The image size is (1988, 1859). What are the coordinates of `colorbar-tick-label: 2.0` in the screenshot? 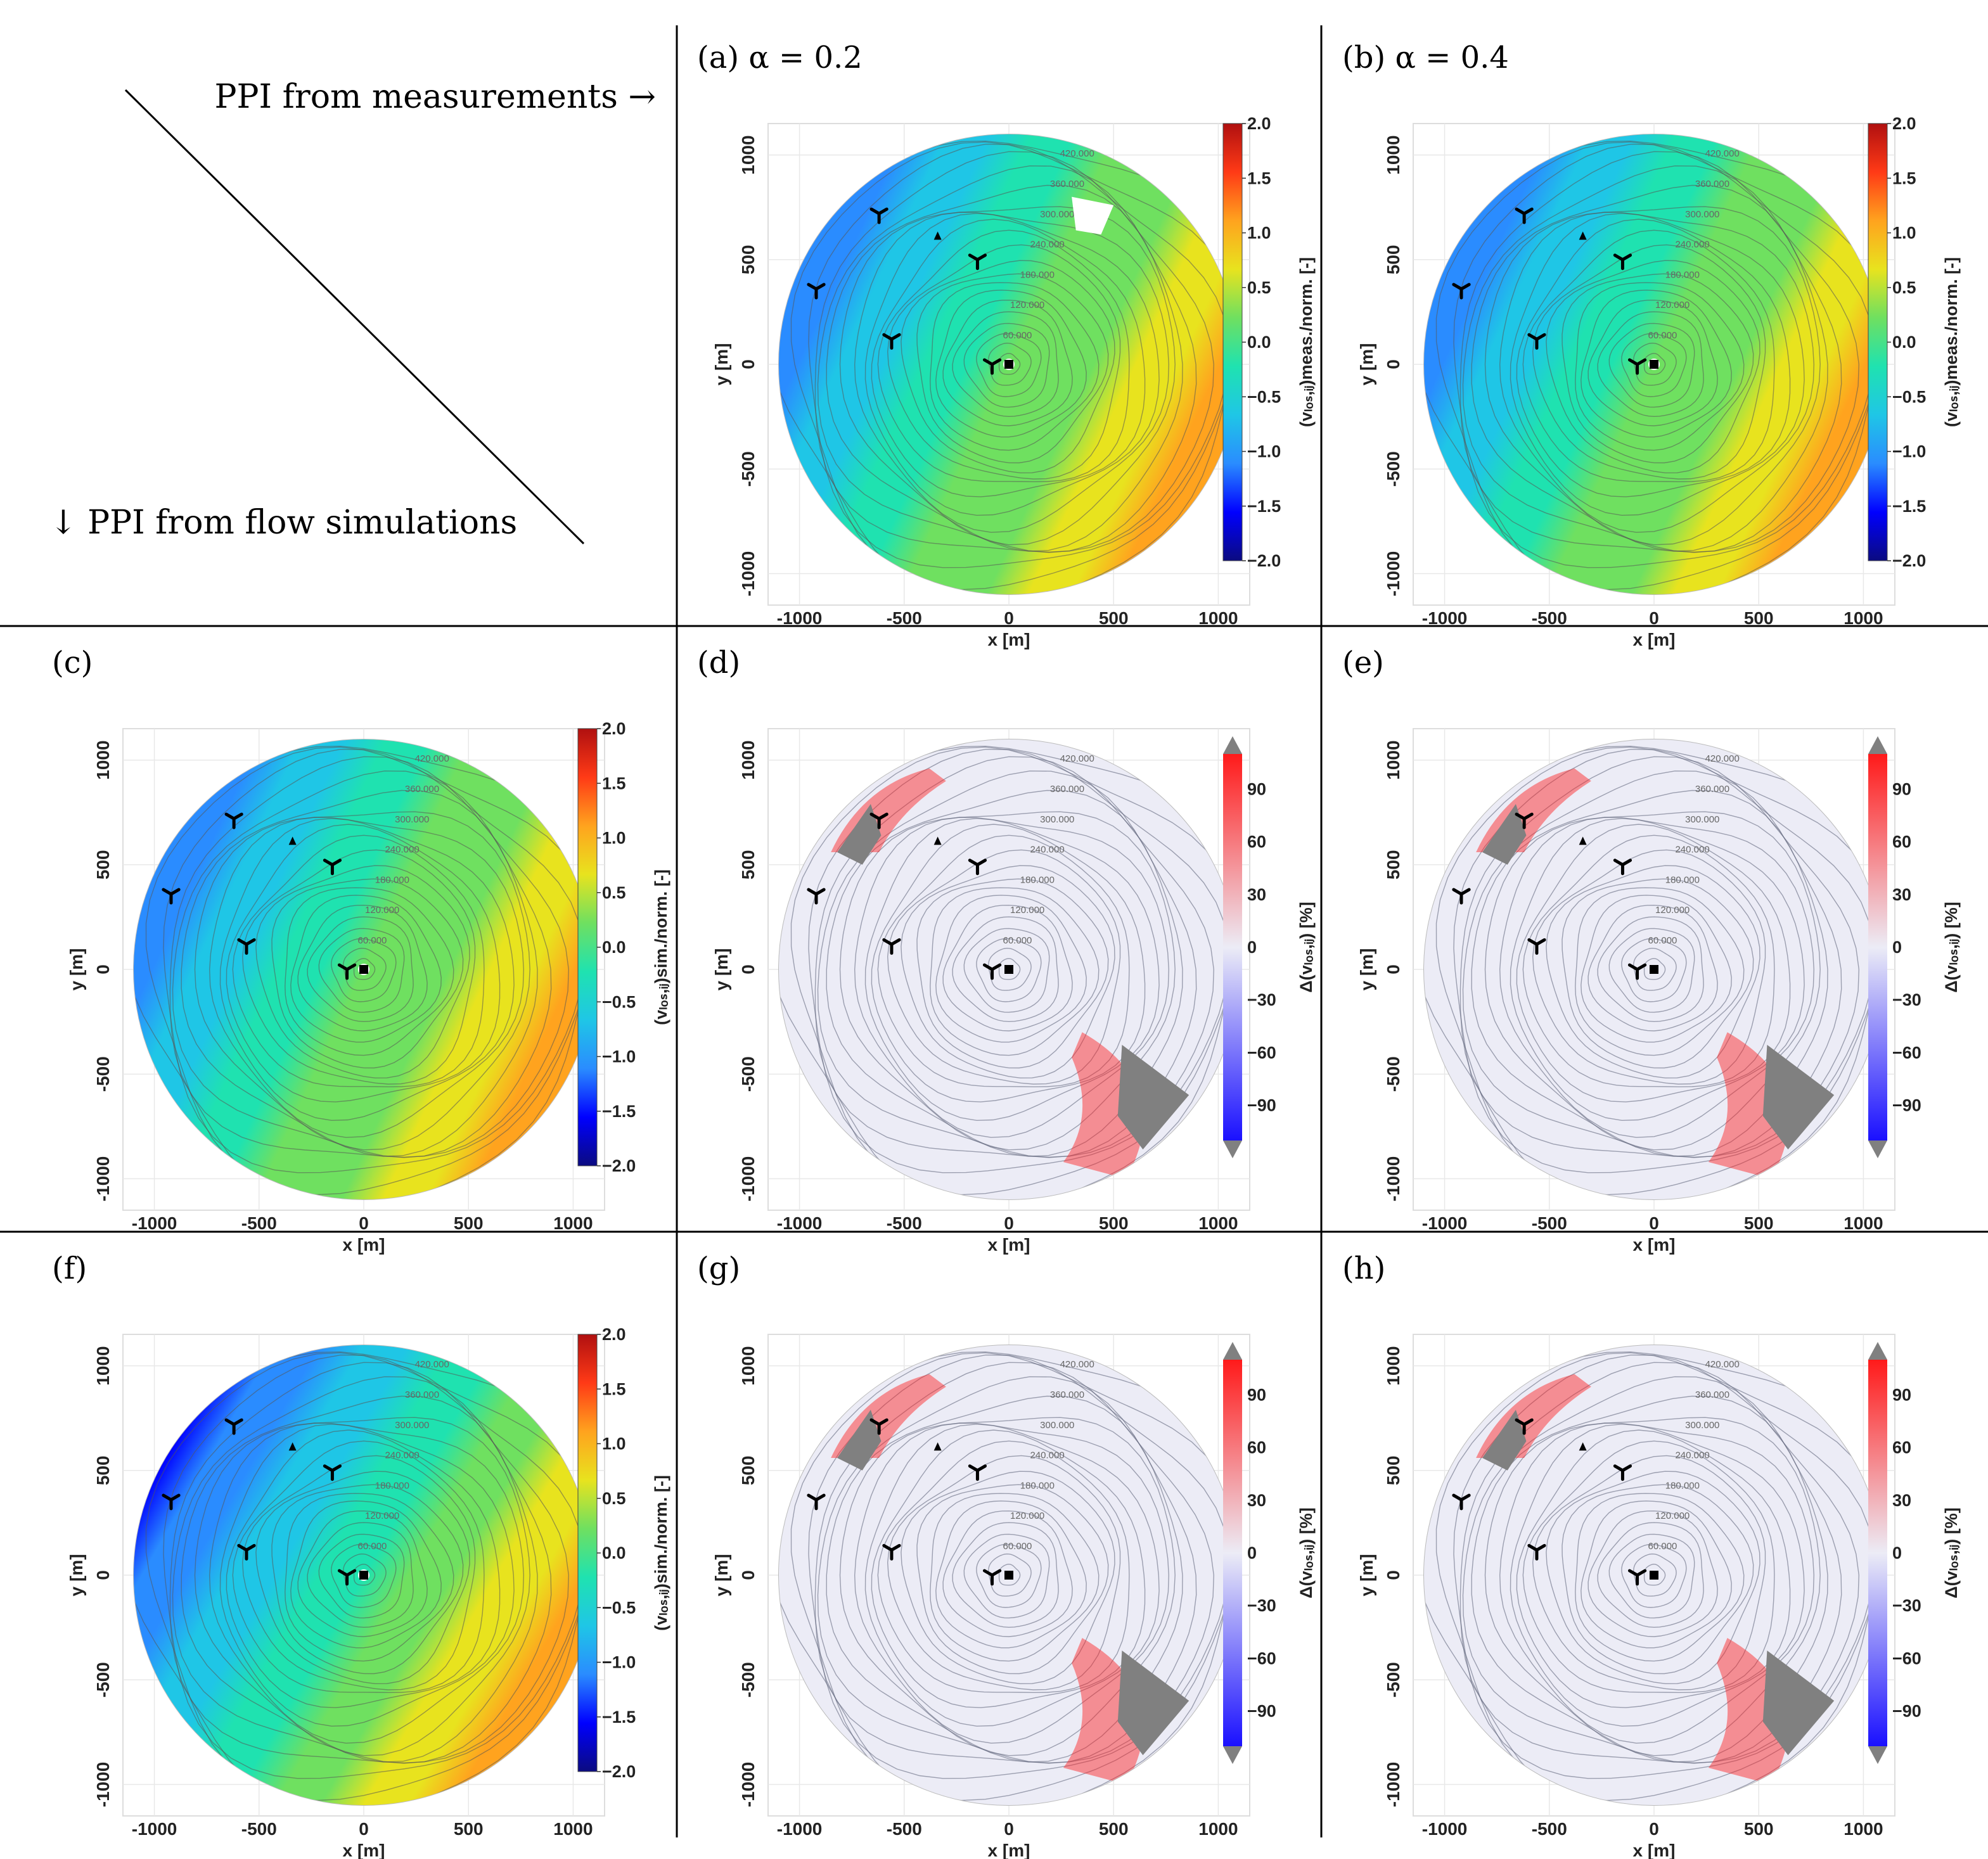 It's located at (1904, 123).